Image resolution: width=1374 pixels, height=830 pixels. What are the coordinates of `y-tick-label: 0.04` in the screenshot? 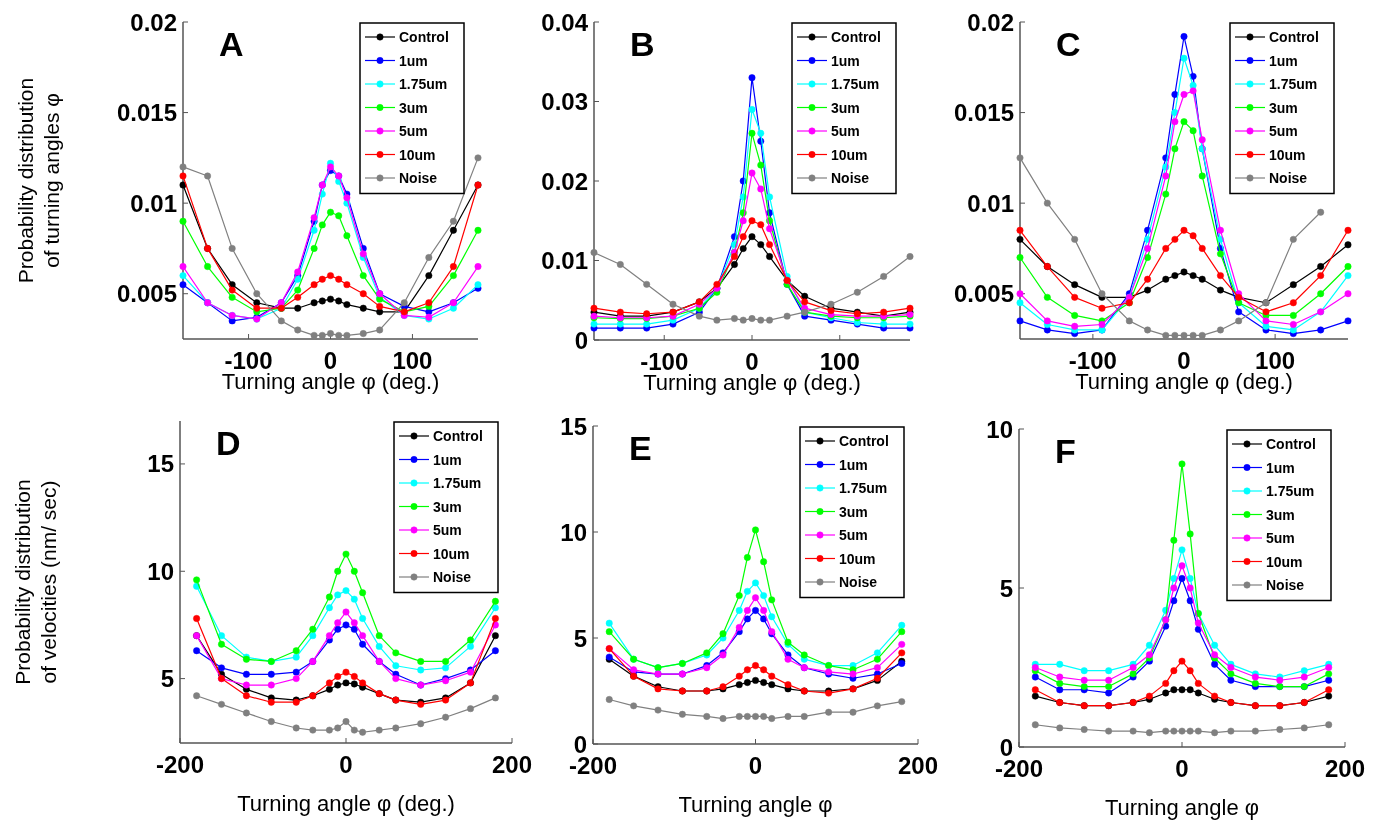 It's located at (565, 22).